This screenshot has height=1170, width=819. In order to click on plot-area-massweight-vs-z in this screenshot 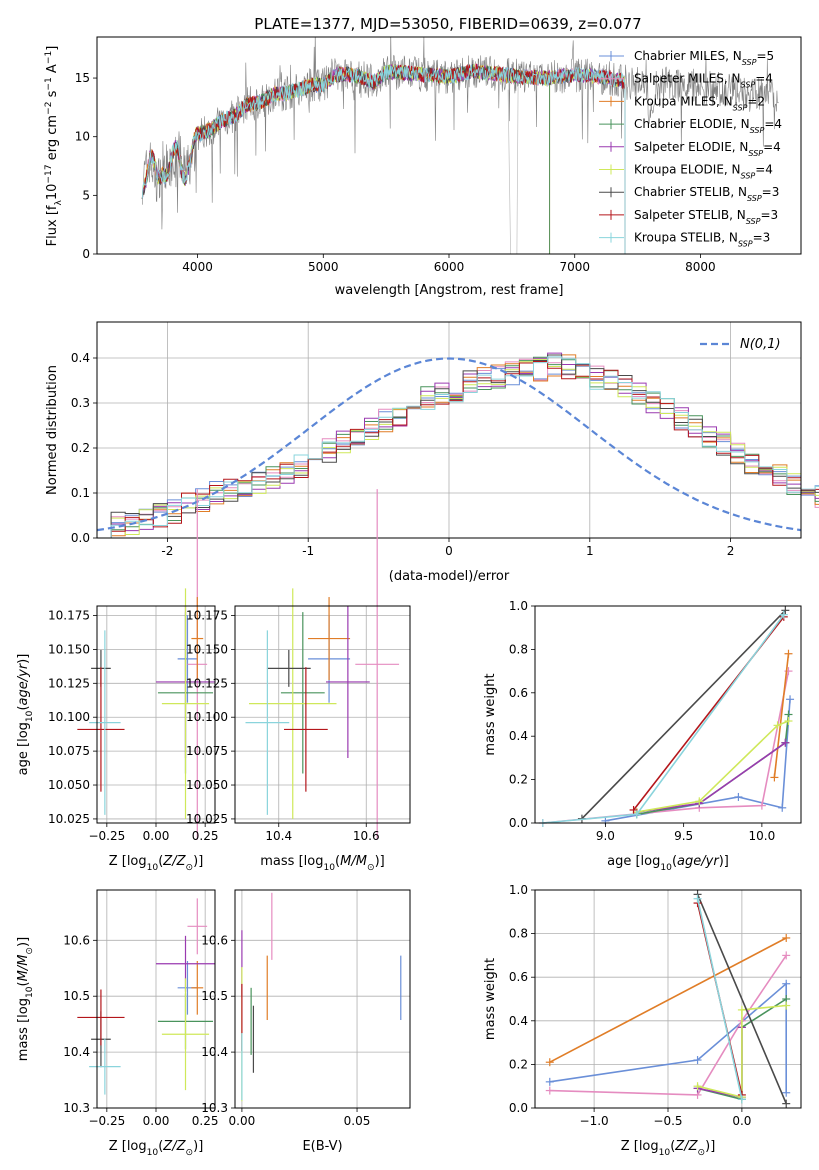, I will do `click(668, 999)`.